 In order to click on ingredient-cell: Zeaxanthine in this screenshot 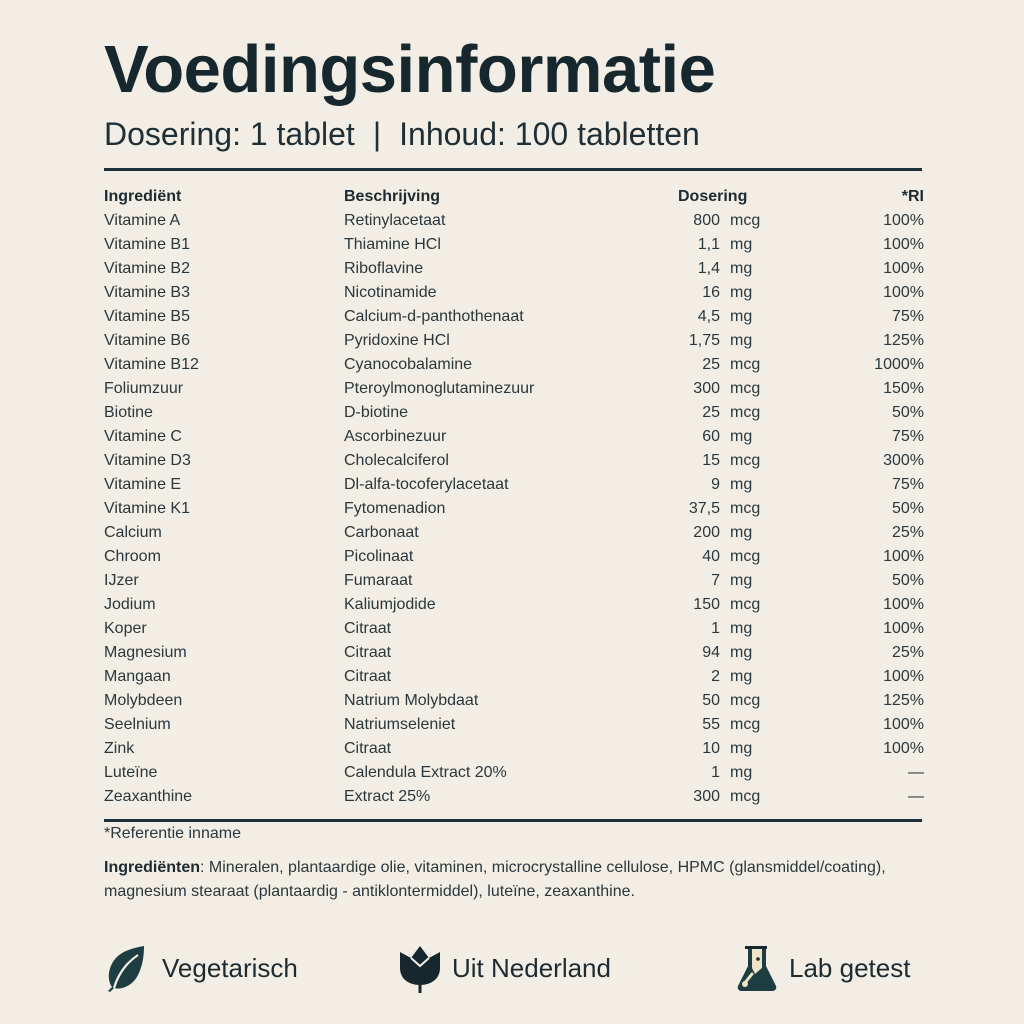, I will do `click(148, 796)`.